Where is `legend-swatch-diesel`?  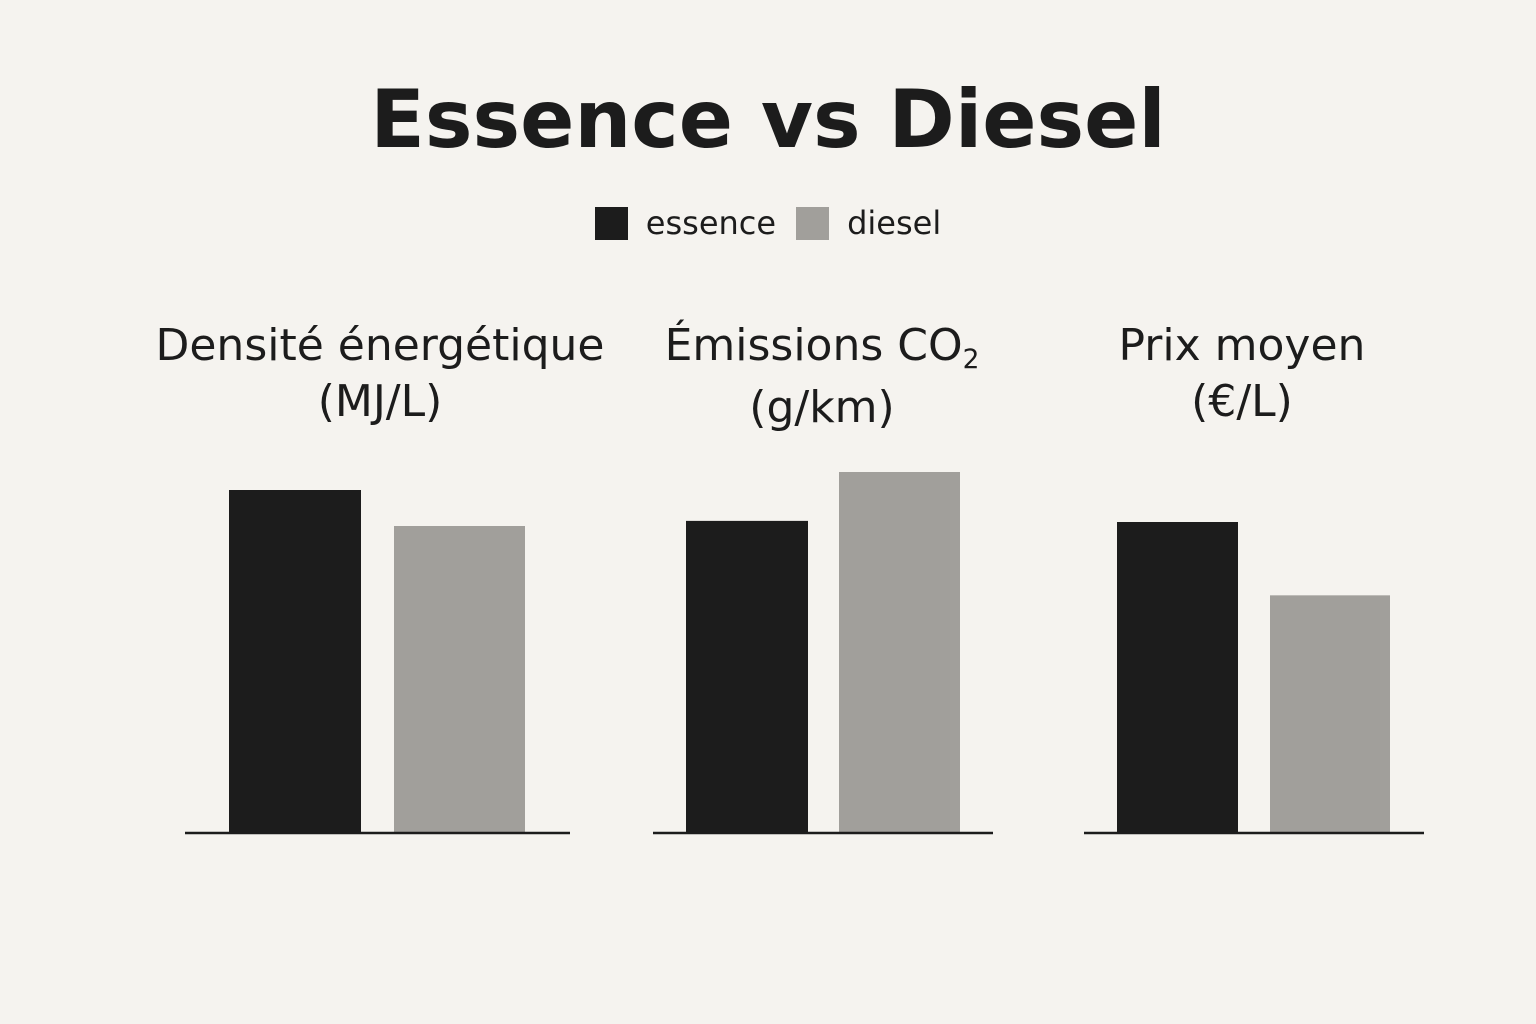
legend-swatch-diesel is located at coordinates (813, 223).